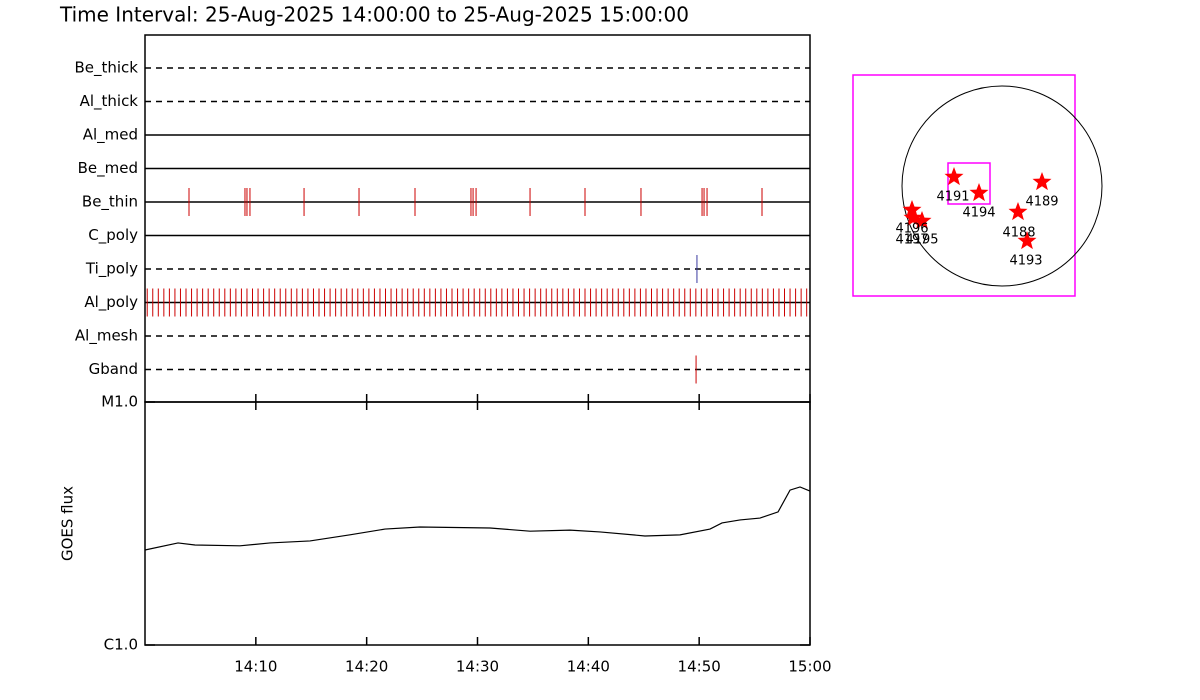 This screenshot has height=700, width=1200. What do you see at coordinates (921, 240) in the screenshot?
I see `region-label: 4195` at bounding box center [921, 240].